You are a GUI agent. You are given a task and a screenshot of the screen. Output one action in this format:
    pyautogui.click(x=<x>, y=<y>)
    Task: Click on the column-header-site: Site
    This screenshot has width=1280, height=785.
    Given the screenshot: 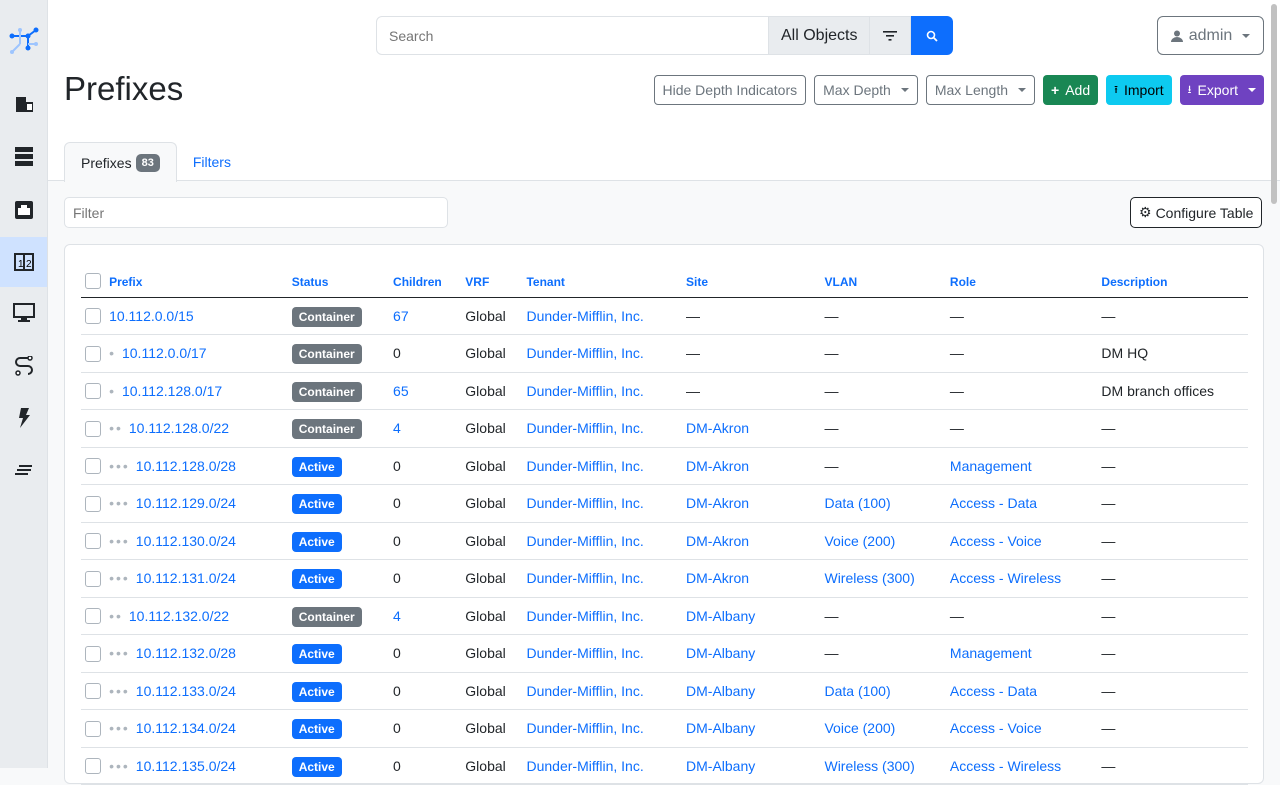 What is the action you would take?
    pyautogui.click(x=751, y=280)
    